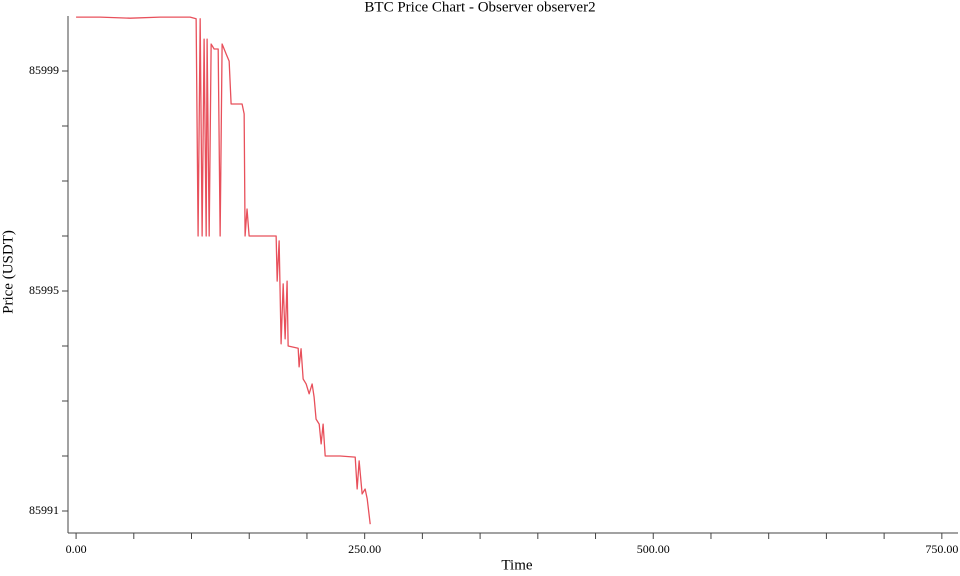 This screenshot has width=960, height=576. Describe the element at coordinates (479, 7) in the screenshot. I see `chart-title: BTC Price Chart - Observer observer2` at that location.